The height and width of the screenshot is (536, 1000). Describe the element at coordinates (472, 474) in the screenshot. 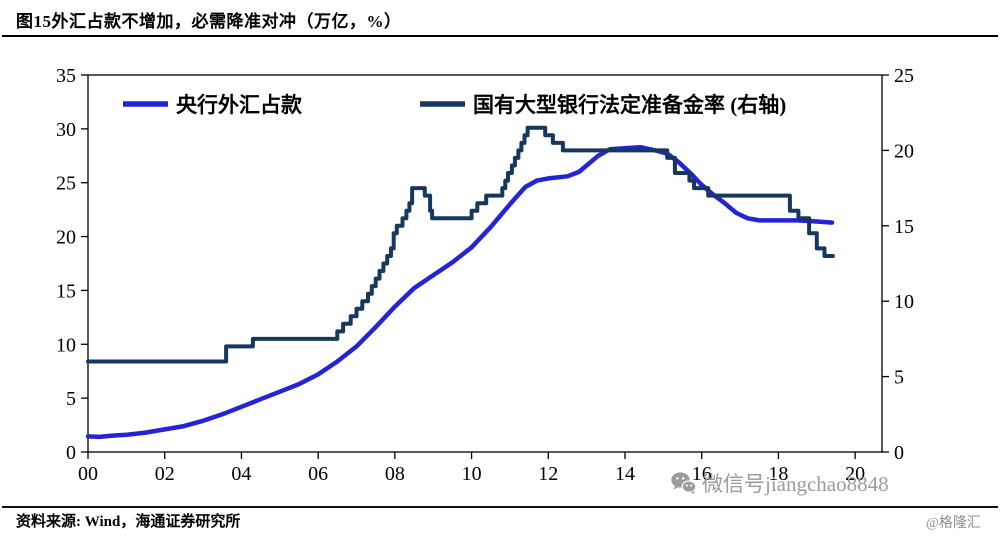

I see `x-tick-label: 10` at that location.